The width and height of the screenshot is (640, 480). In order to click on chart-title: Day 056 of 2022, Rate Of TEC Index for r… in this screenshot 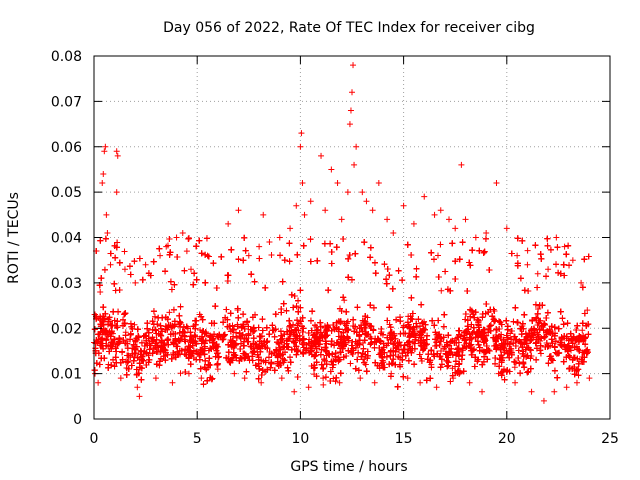, I will do `click(349, 28)`.